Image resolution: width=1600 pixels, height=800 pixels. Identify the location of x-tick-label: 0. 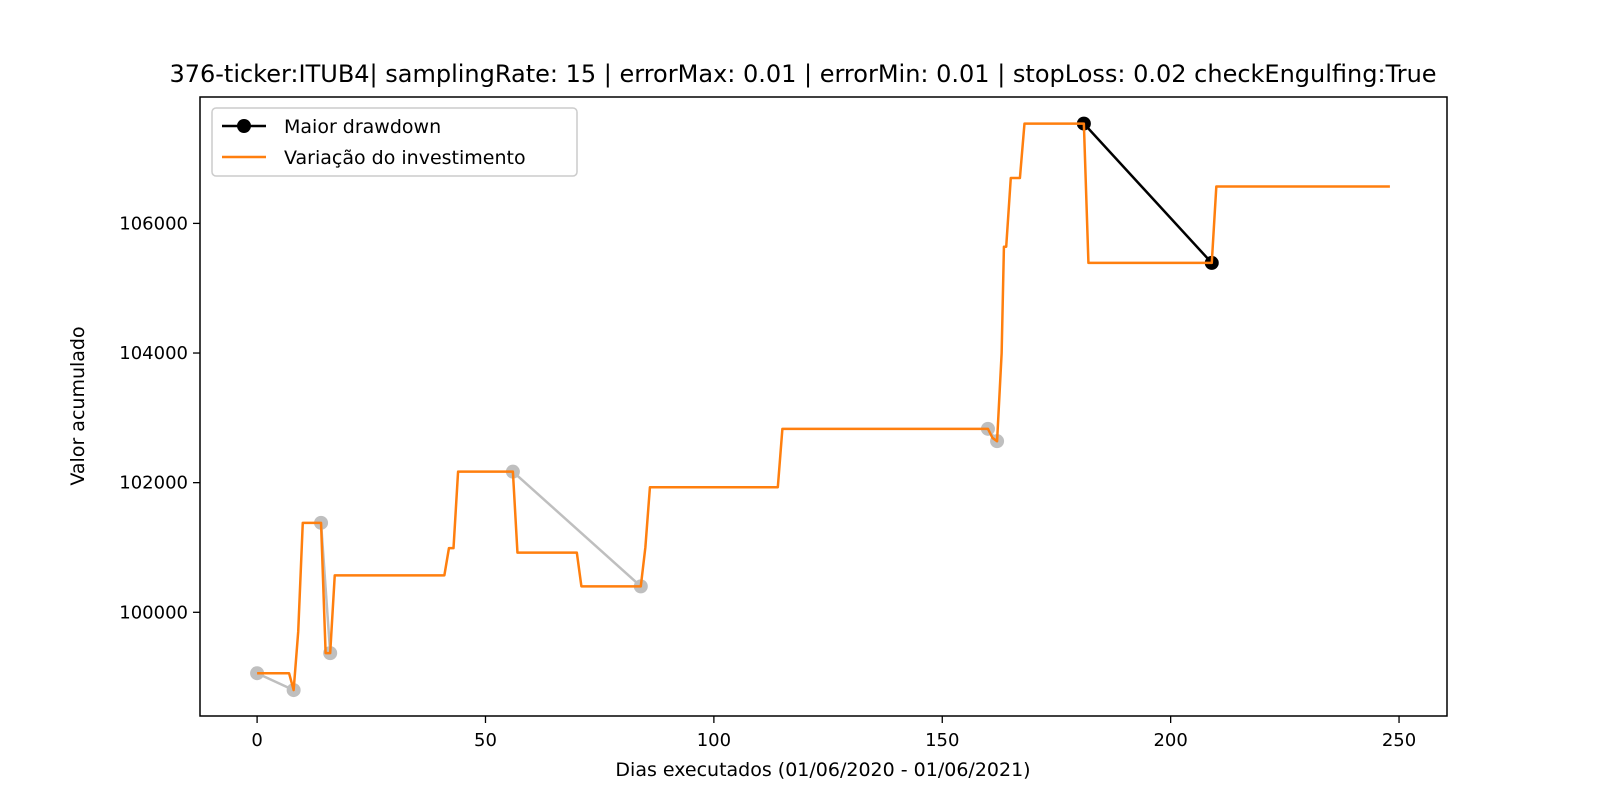
(256, 740).